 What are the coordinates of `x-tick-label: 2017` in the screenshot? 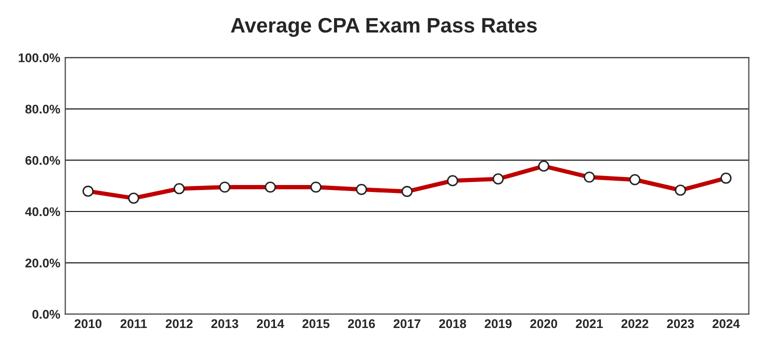 It's located at (407, 323).